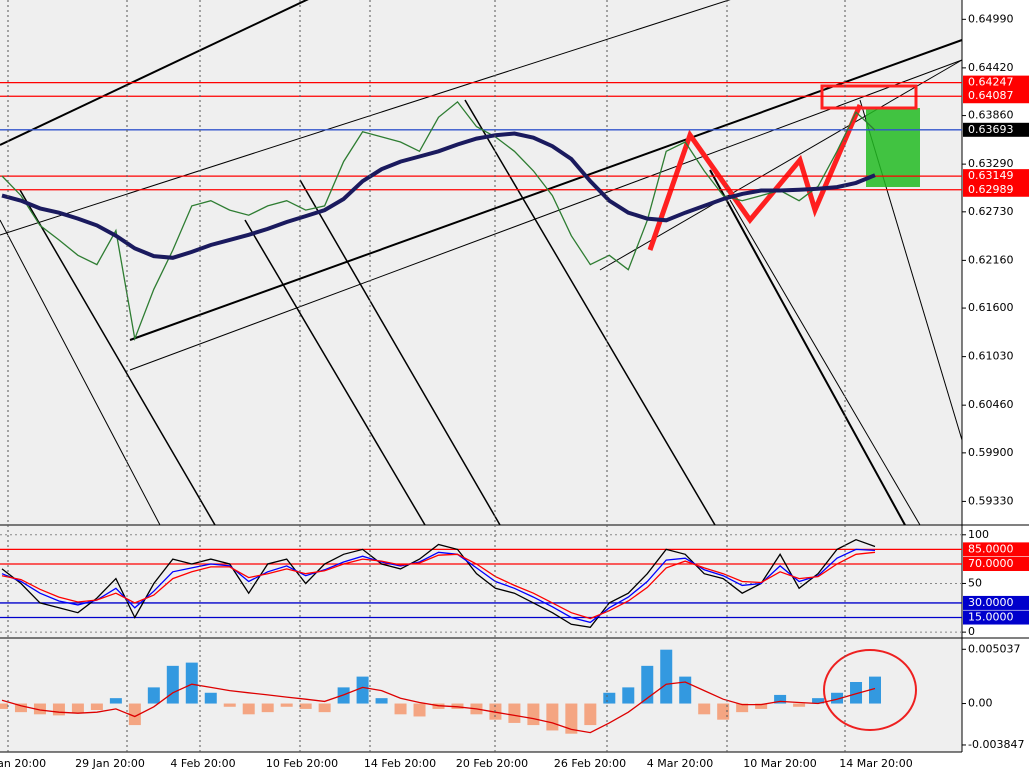 Image resolution: width=1029 pixels, height=775 pixels. Describe the element at coordinates (978, 534) in the screenshot. I see `y-tick-label: 100` at that location.